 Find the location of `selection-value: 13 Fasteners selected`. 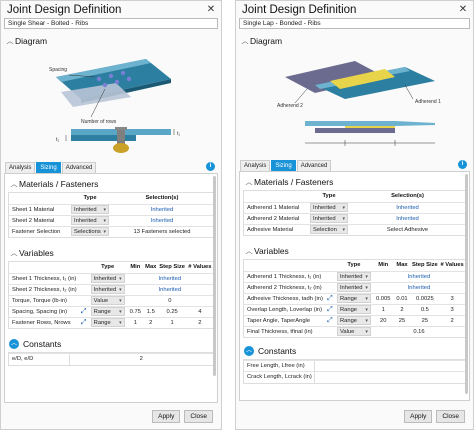

selection-value: 13 Fasteners selected is located at coordinates (162, 231).